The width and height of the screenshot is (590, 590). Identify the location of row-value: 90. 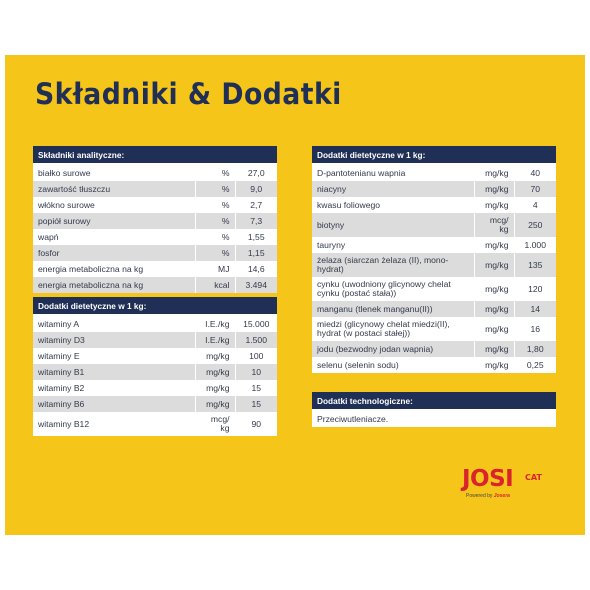
(256, 424).